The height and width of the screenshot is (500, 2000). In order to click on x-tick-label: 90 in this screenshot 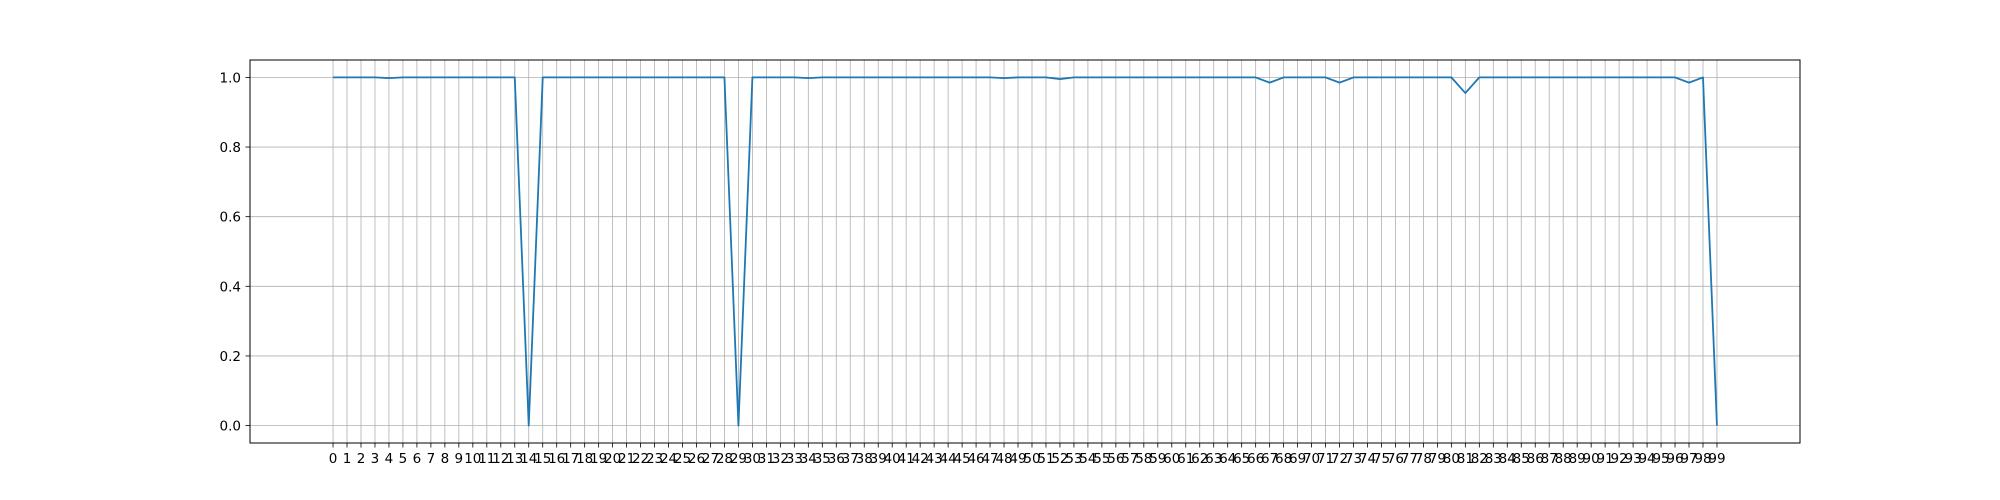, I will do `click(1591, 459)`.